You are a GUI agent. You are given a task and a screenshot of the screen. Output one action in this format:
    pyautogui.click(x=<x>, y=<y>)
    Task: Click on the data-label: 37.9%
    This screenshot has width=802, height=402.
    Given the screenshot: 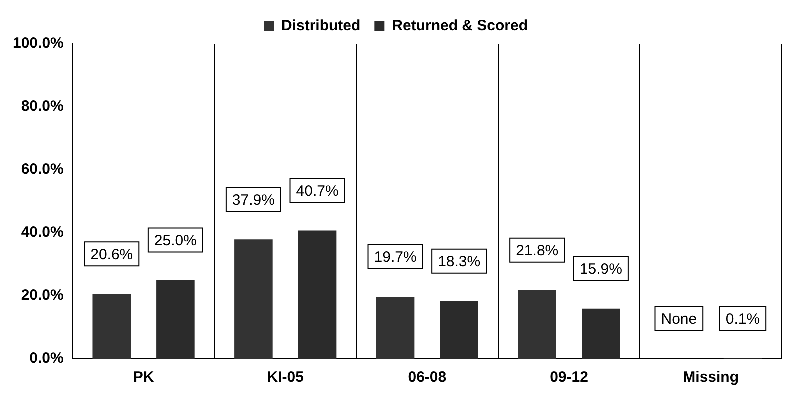 What is the action you would take?
    pyautogui.click(x=253, y=200)
    